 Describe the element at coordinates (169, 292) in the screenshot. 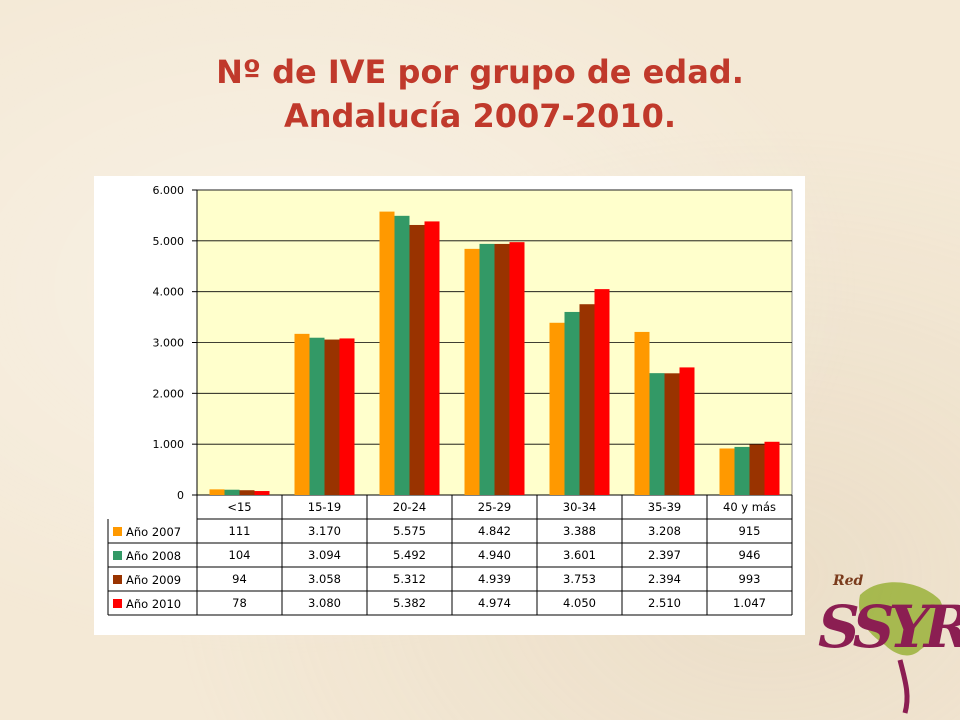

I see `y-tick-label: 4.000` at that location.